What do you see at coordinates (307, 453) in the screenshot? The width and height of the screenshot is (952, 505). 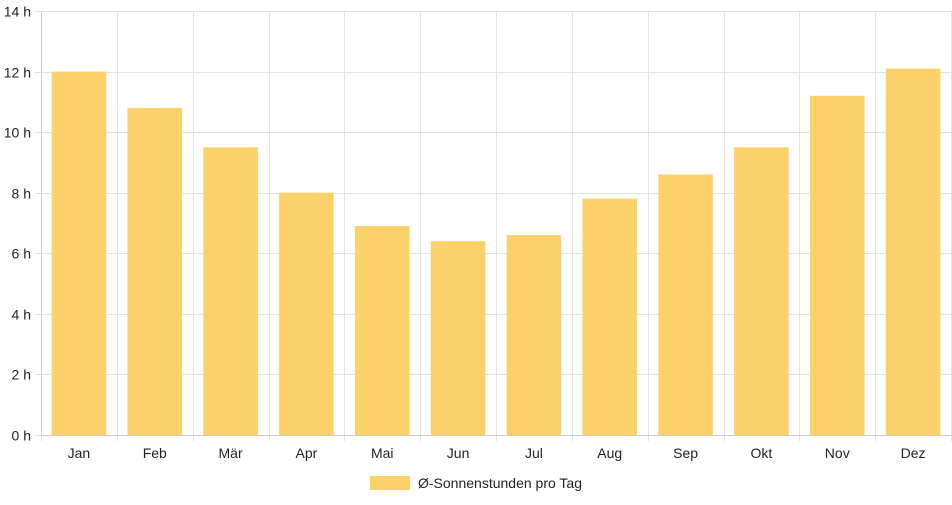 I see `x-tick-label: Apr` at bounding box center [307, 453].